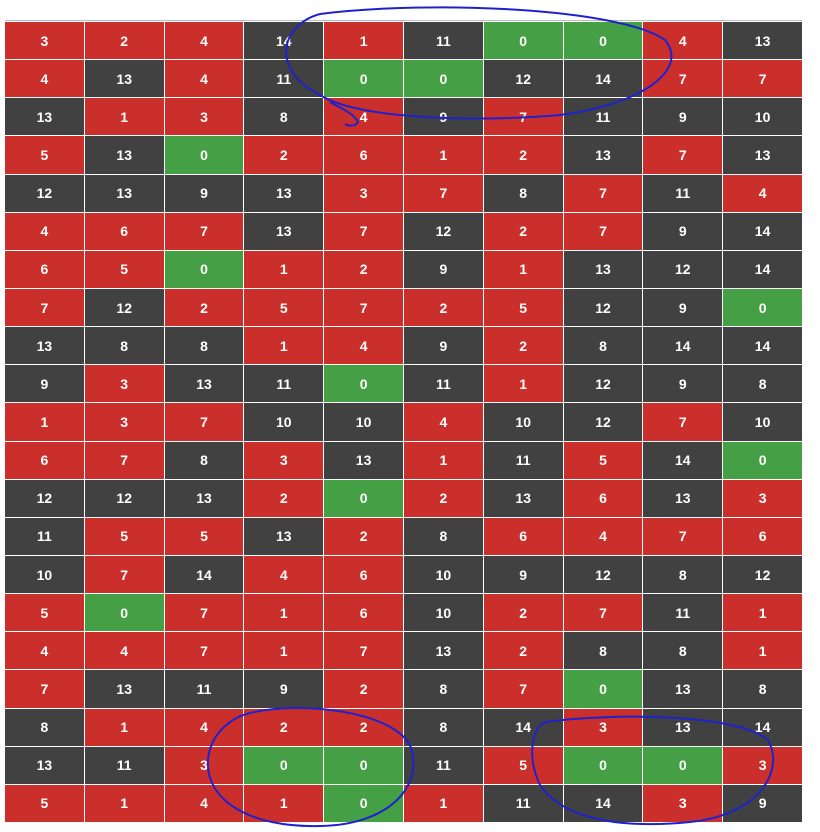 Image resolution: width=820 pixels, height=832 pixels. What do you see at coordinates (403, 20) in the screenshot?
I see `top-rule` at bounding box center [403, 20].